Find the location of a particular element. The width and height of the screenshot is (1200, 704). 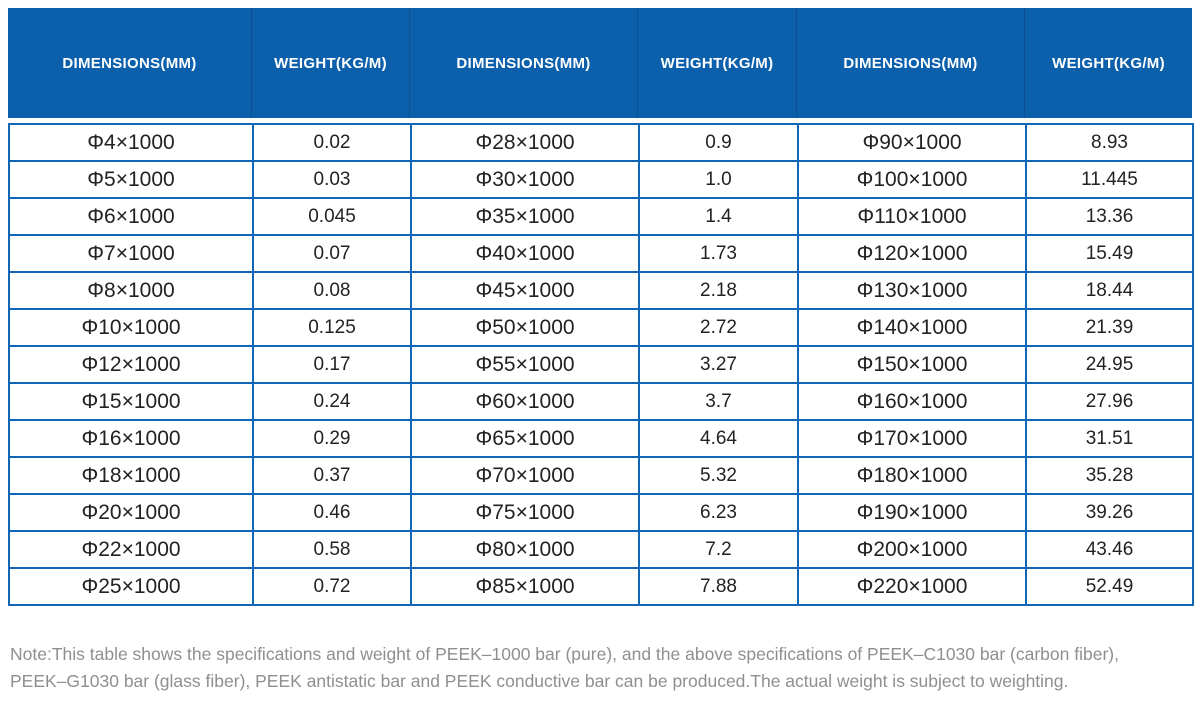

dimension-cell: Φ160×1000 is located at coordinates (912, 401).